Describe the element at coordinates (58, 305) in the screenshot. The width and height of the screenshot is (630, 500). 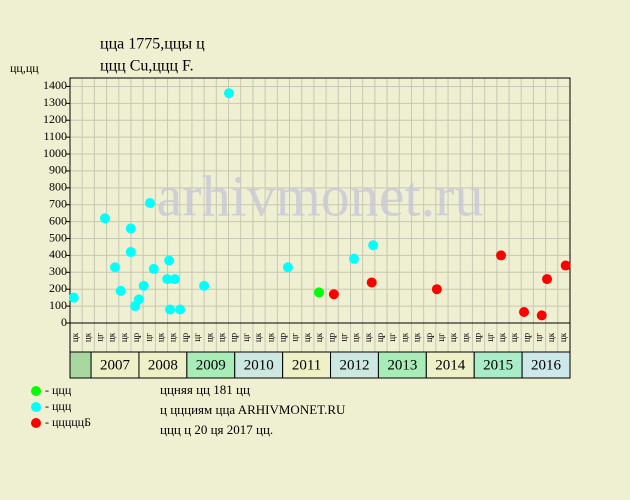
I see `y-tick-label: 100` at that location.